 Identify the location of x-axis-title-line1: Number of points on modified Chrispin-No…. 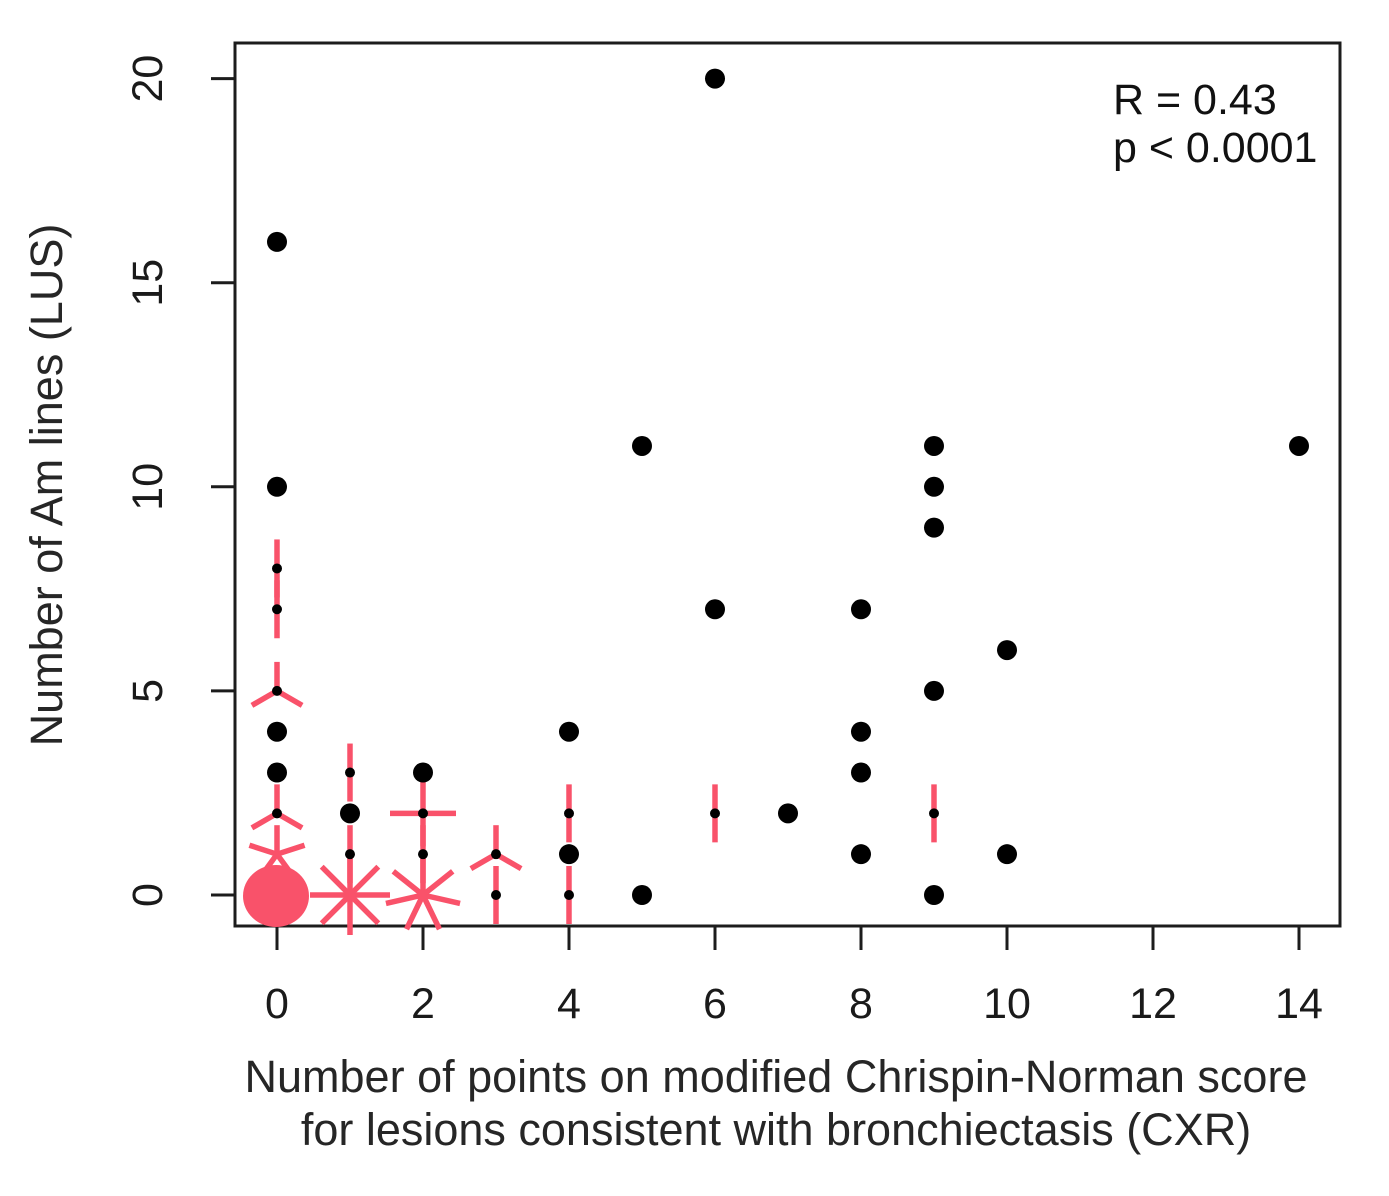
(776, 1076).